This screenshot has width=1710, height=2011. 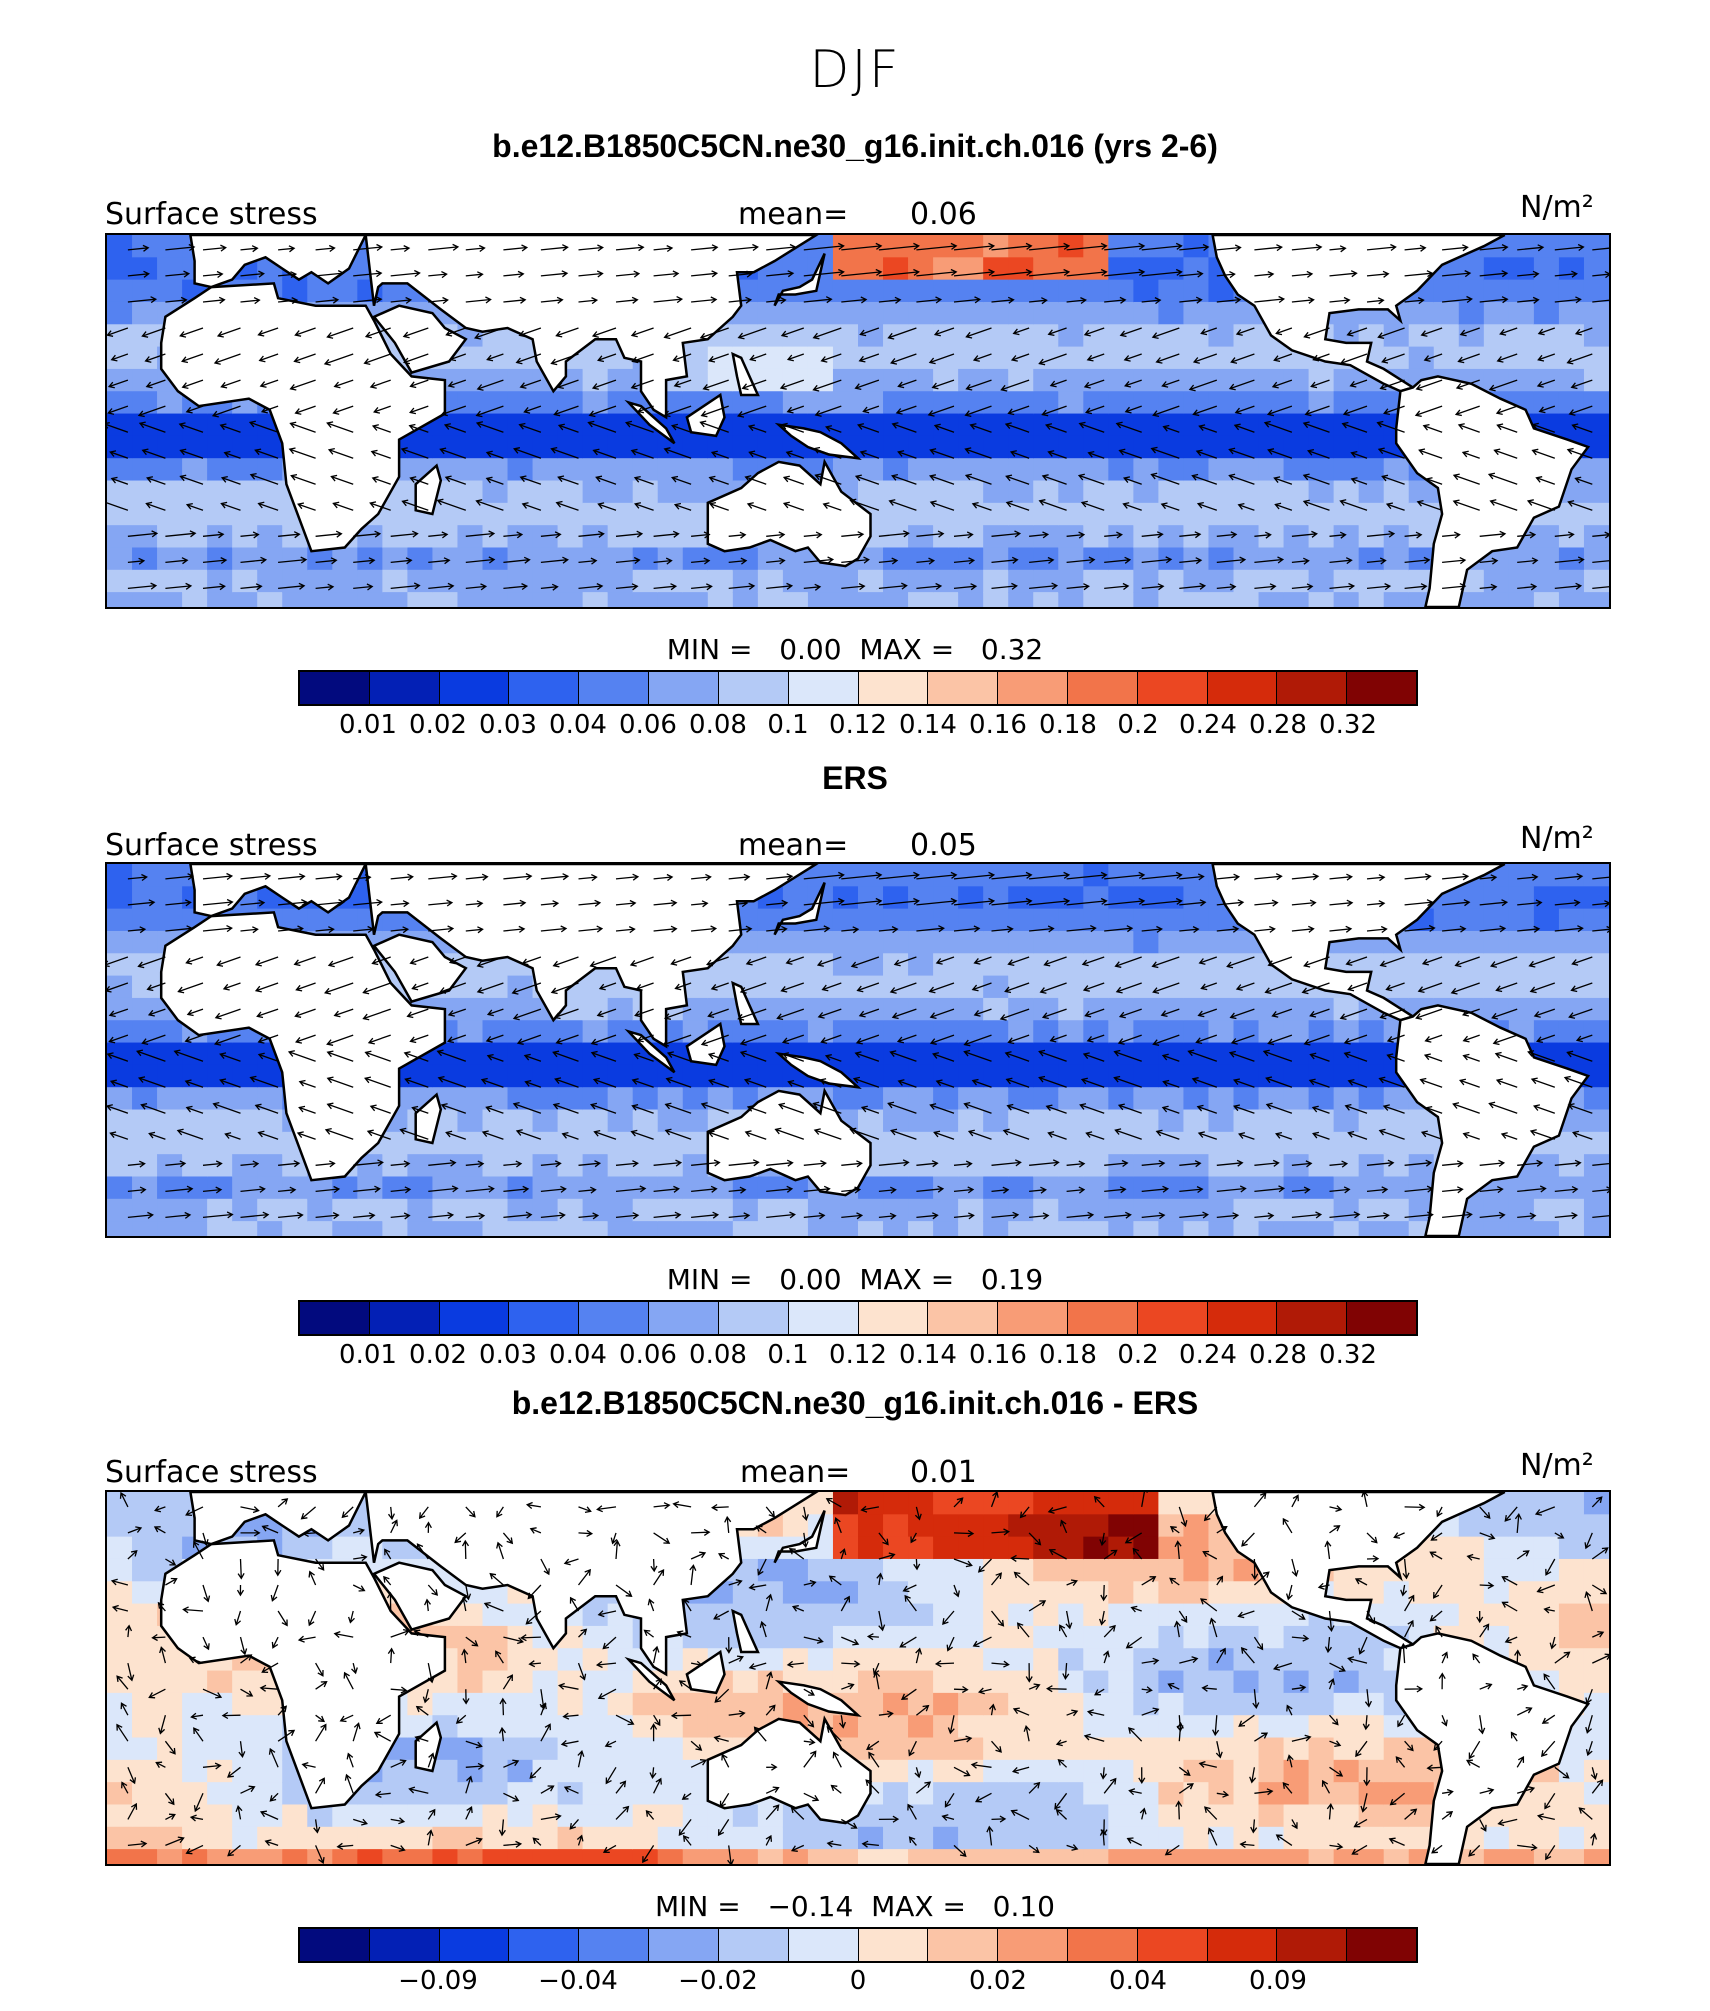 What do you see at coordinates (508, 725) in the screenshot?
I see `colorbar-tick-label: 0.03` at bounding box center [508, 725].